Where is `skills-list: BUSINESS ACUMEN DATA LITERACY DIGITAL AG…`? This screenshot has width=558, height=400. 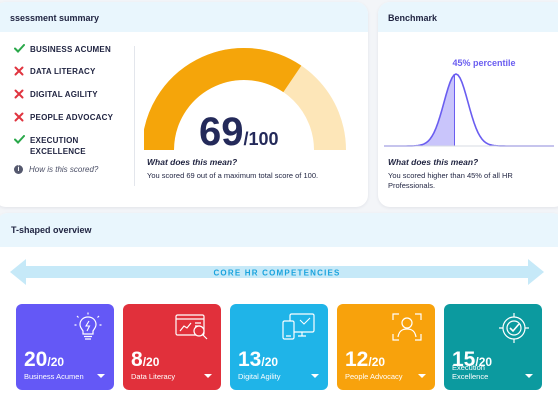
skills-list: BUSINESS ACUMEN DATA LITERACY DIGITAL AG… is located at coordinates (69, 109).